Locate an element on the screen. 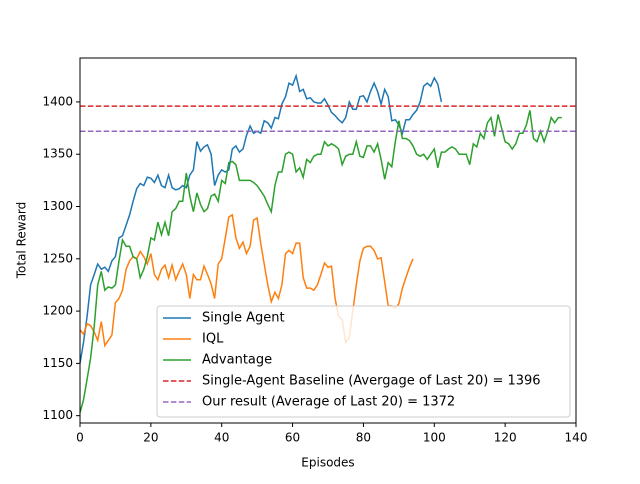  x-tick-label: 80 is located at coordinates (363, 438).